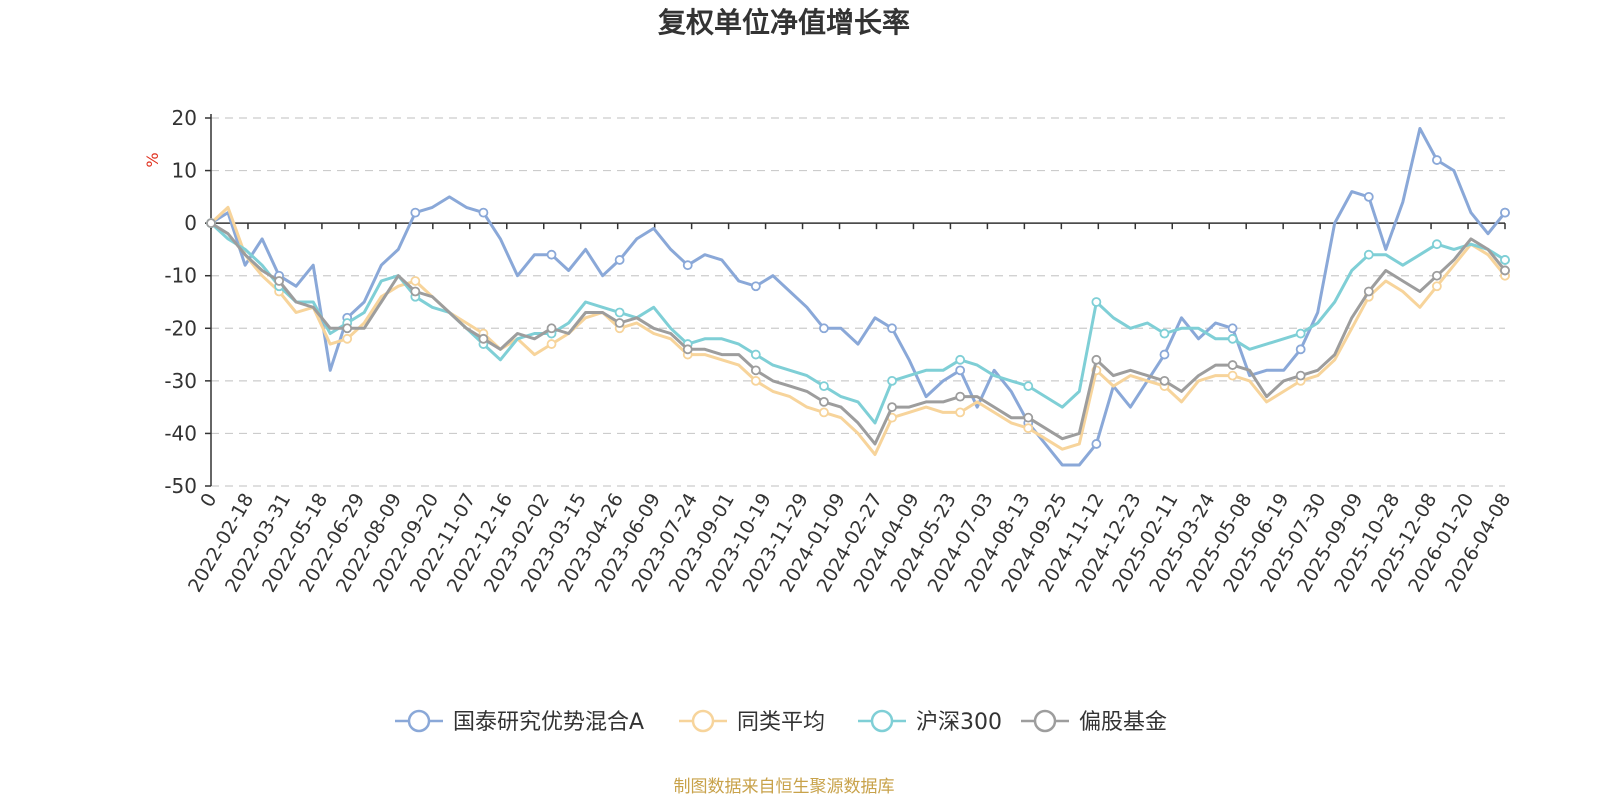 This screenshot has width=1600, height=800. I want to click on y-tick-label: 0, so click(190, 223).